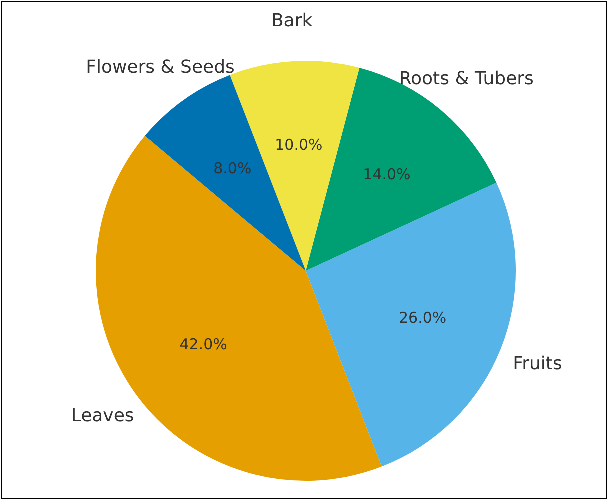 The width and height of the screenshot is (607, 499). What do you see at coordinates (160, 67) in the screenshot?
I see `slice-label: Flowers & Seeds` at bounding box center [160, 67].